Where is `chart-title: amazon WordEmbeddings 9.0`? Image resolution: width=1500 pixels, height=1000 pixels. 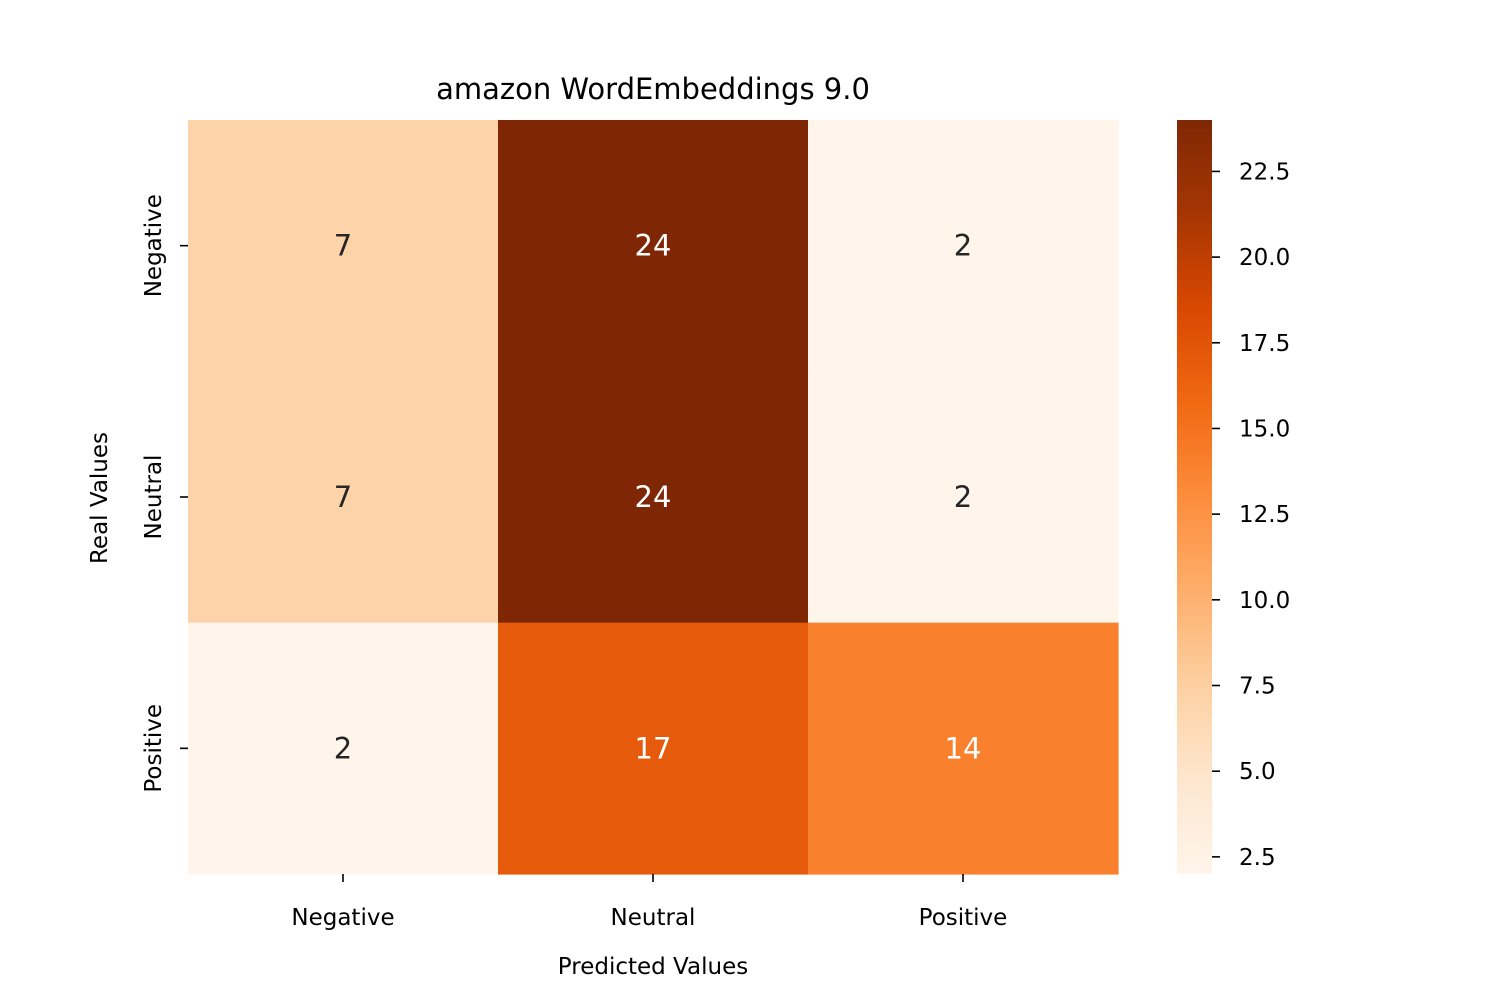
chart-title: amazon WordEmbeddings 9.0 is located at coordinates (653, 89).